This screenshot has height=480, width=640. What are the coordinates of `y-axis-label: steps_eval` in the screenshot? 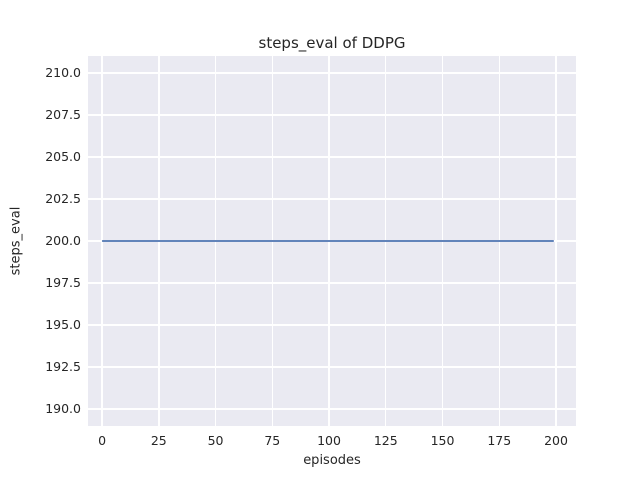 It's located at (16, 241).